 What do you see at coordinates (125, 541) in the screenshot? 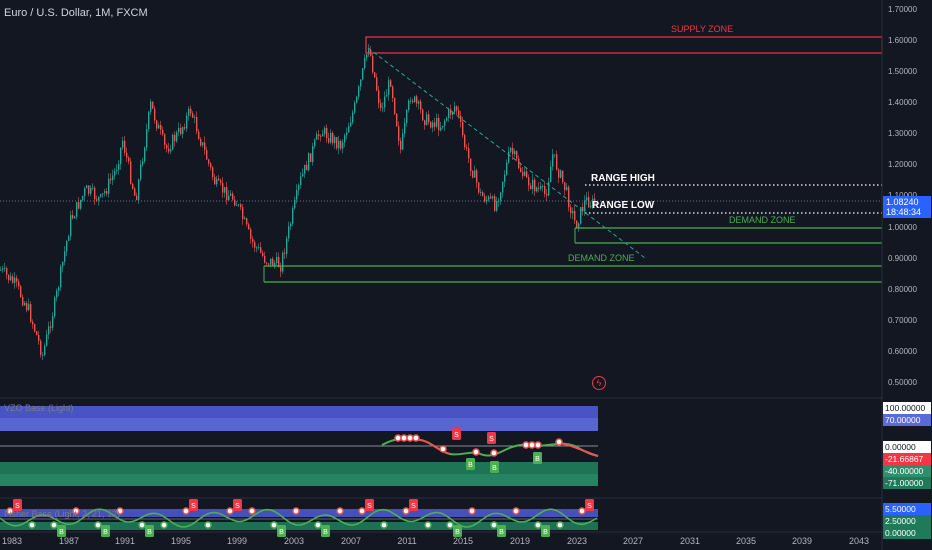
I see `time-tick: 1991` at bounding box center [125, 541].